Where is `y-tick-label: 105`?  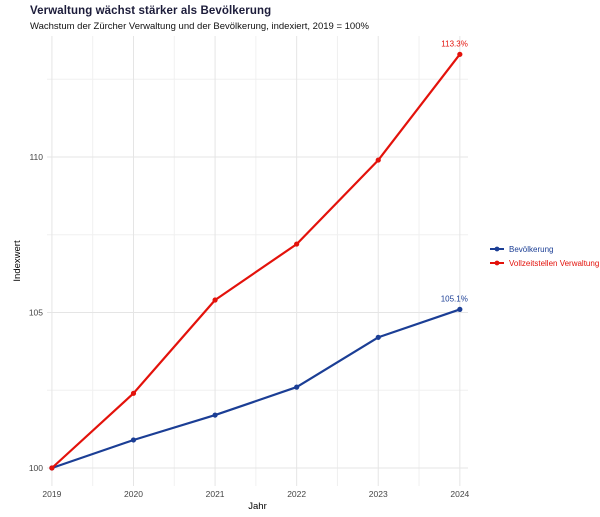
y-tick-label: 105 is located at coordinates (36, 312).